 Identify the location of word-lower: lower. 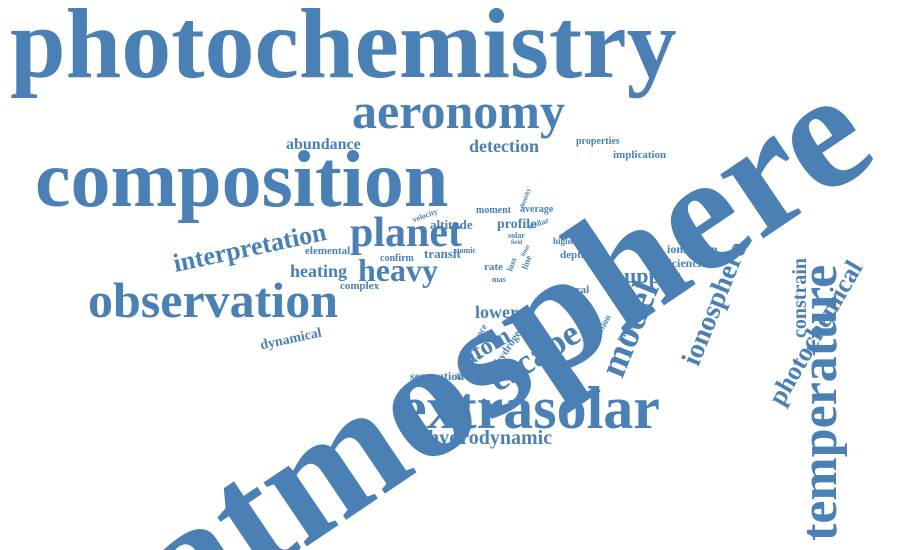
(496, 312).